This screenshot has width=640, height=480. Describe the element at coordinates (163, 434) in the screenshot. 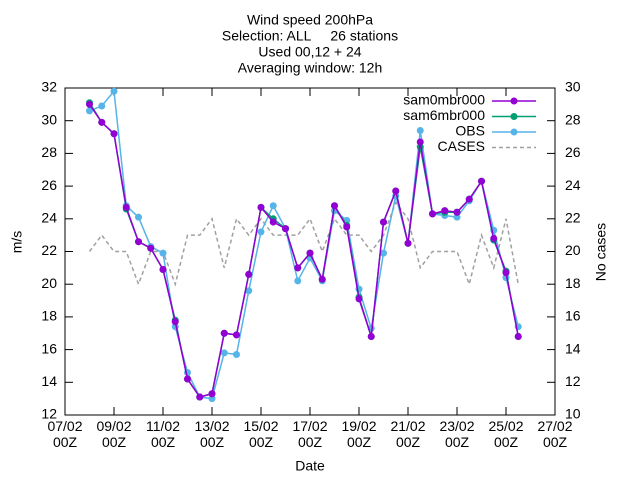

I see `x-tick-label: 11/02 00Z` at that location.